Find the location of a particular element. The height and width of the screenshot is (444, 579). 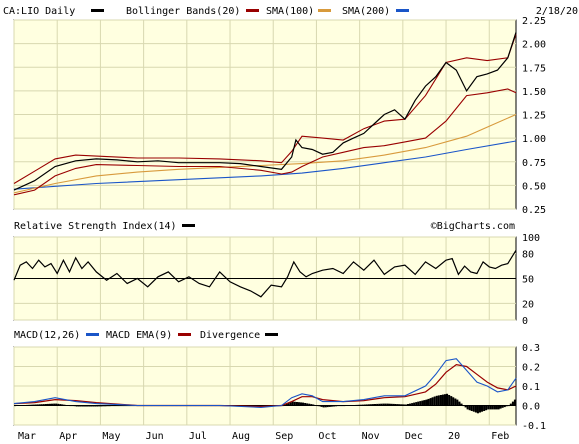

legend-price-swatch is located at coordinates (97, 10).